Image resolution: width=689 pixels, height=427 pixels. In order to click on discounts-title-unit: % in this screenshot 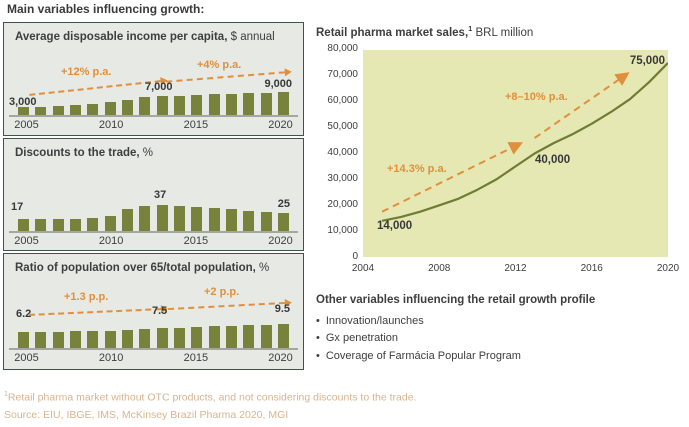, I will do `click(146, 153)`.